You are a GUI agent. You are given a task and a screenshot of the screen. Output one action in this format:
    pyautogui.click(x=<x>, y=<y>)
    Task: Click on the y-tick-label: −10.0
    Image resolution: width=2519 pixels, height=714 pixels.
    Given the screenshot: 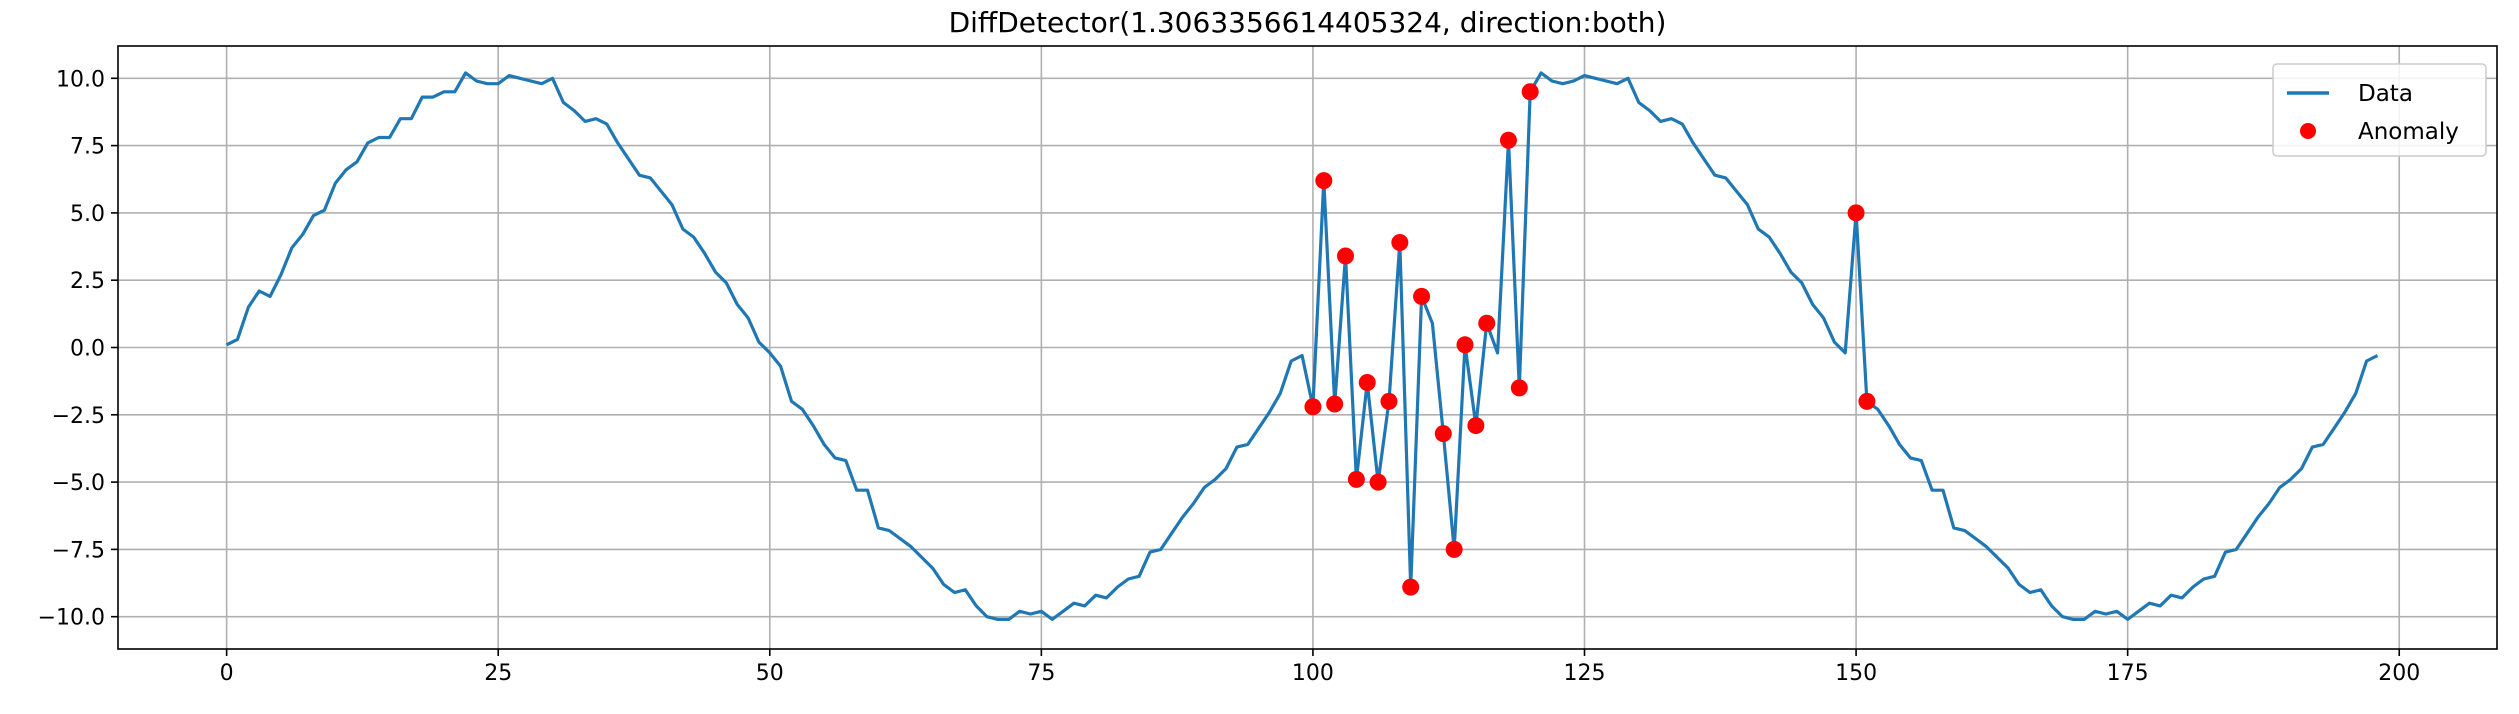 What is the action you would take?
    pyautogui.click(x=71, y=618)
    